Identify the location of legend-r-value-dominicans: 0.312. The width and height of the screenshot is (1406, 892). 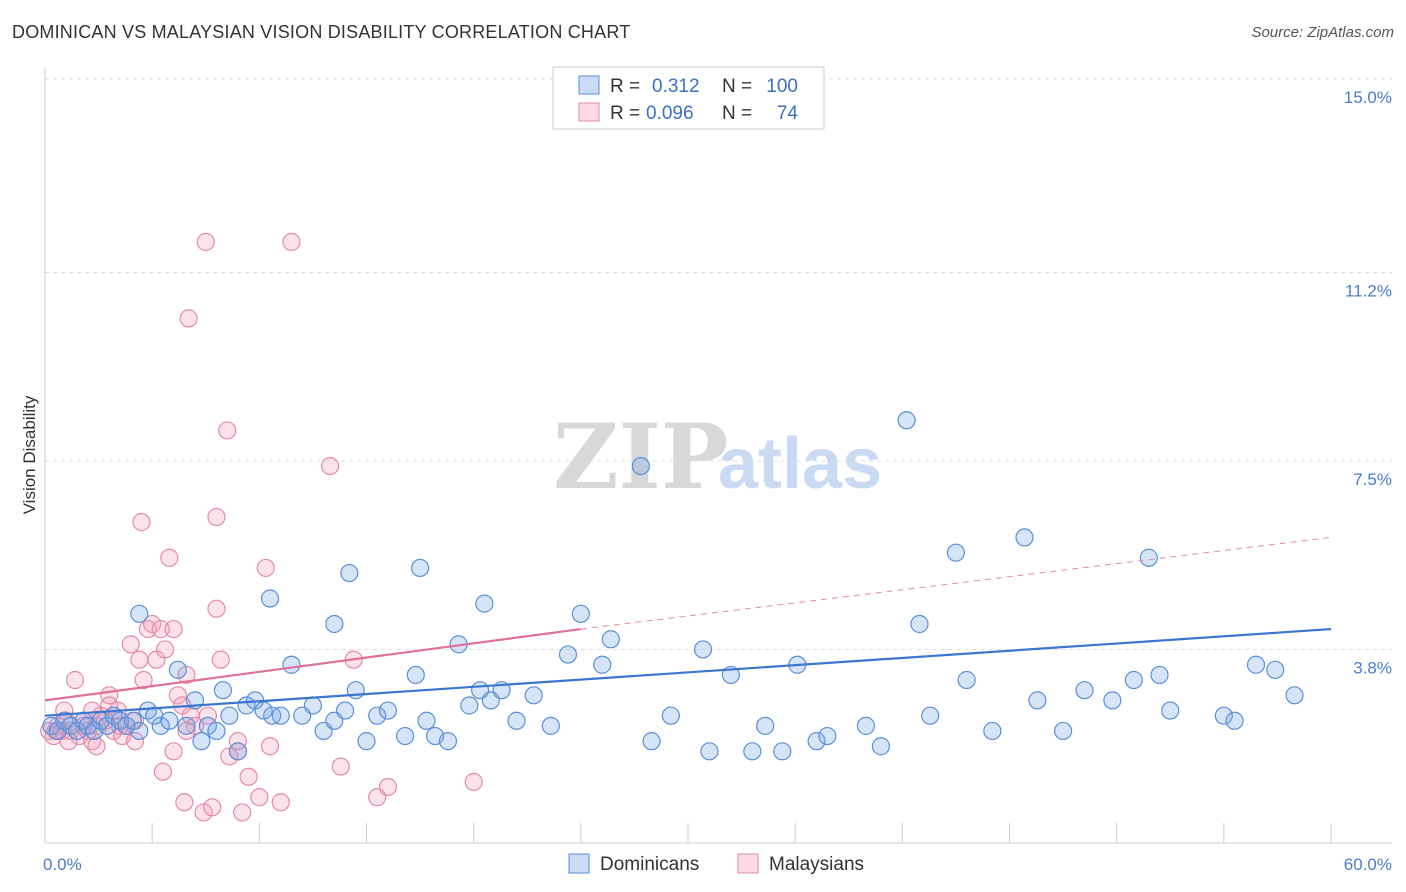
(676, 86).